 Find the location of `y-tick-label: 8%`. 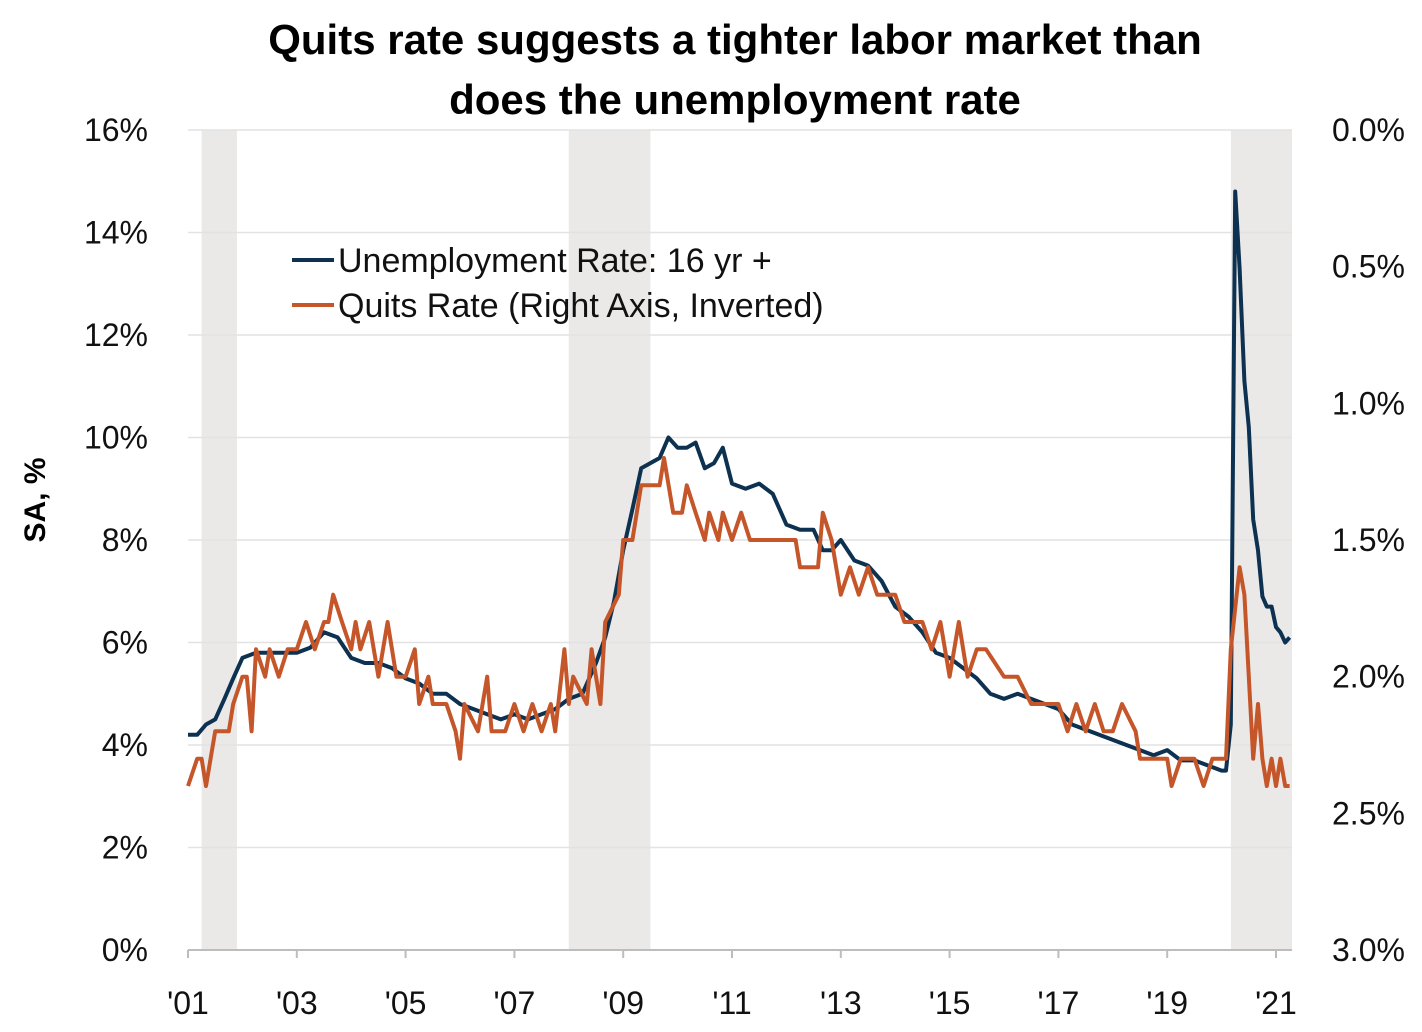

y-tick-label: 8% is located at coordinates (125, 540).